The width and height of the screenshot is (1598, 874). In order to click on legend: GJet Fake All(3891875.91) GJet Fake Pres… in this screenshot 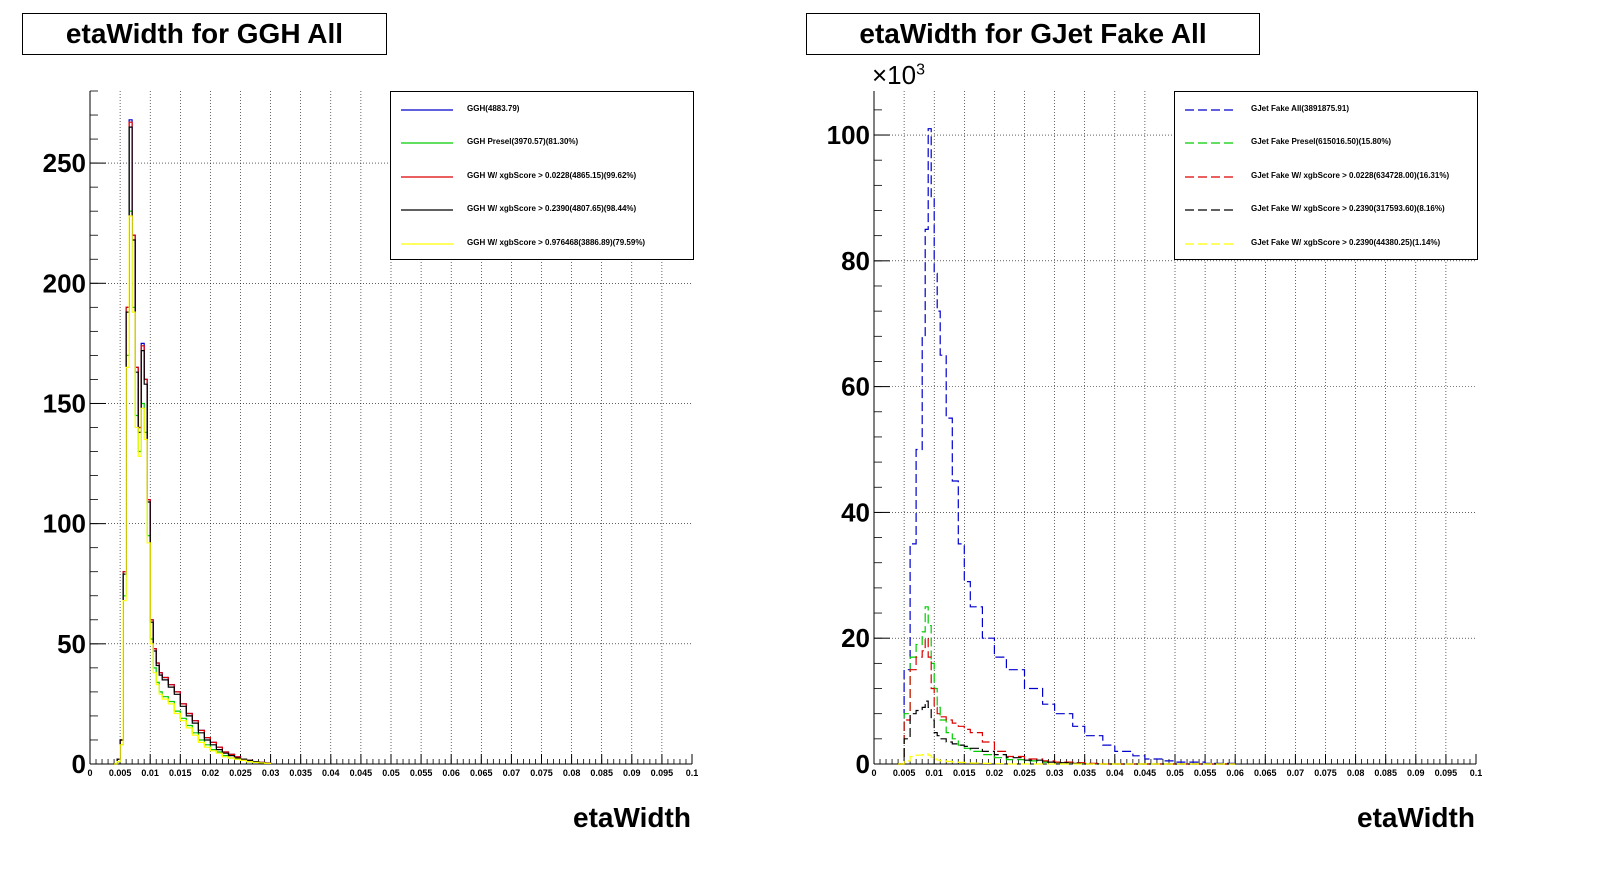, I will do `click(1326, 175)`.